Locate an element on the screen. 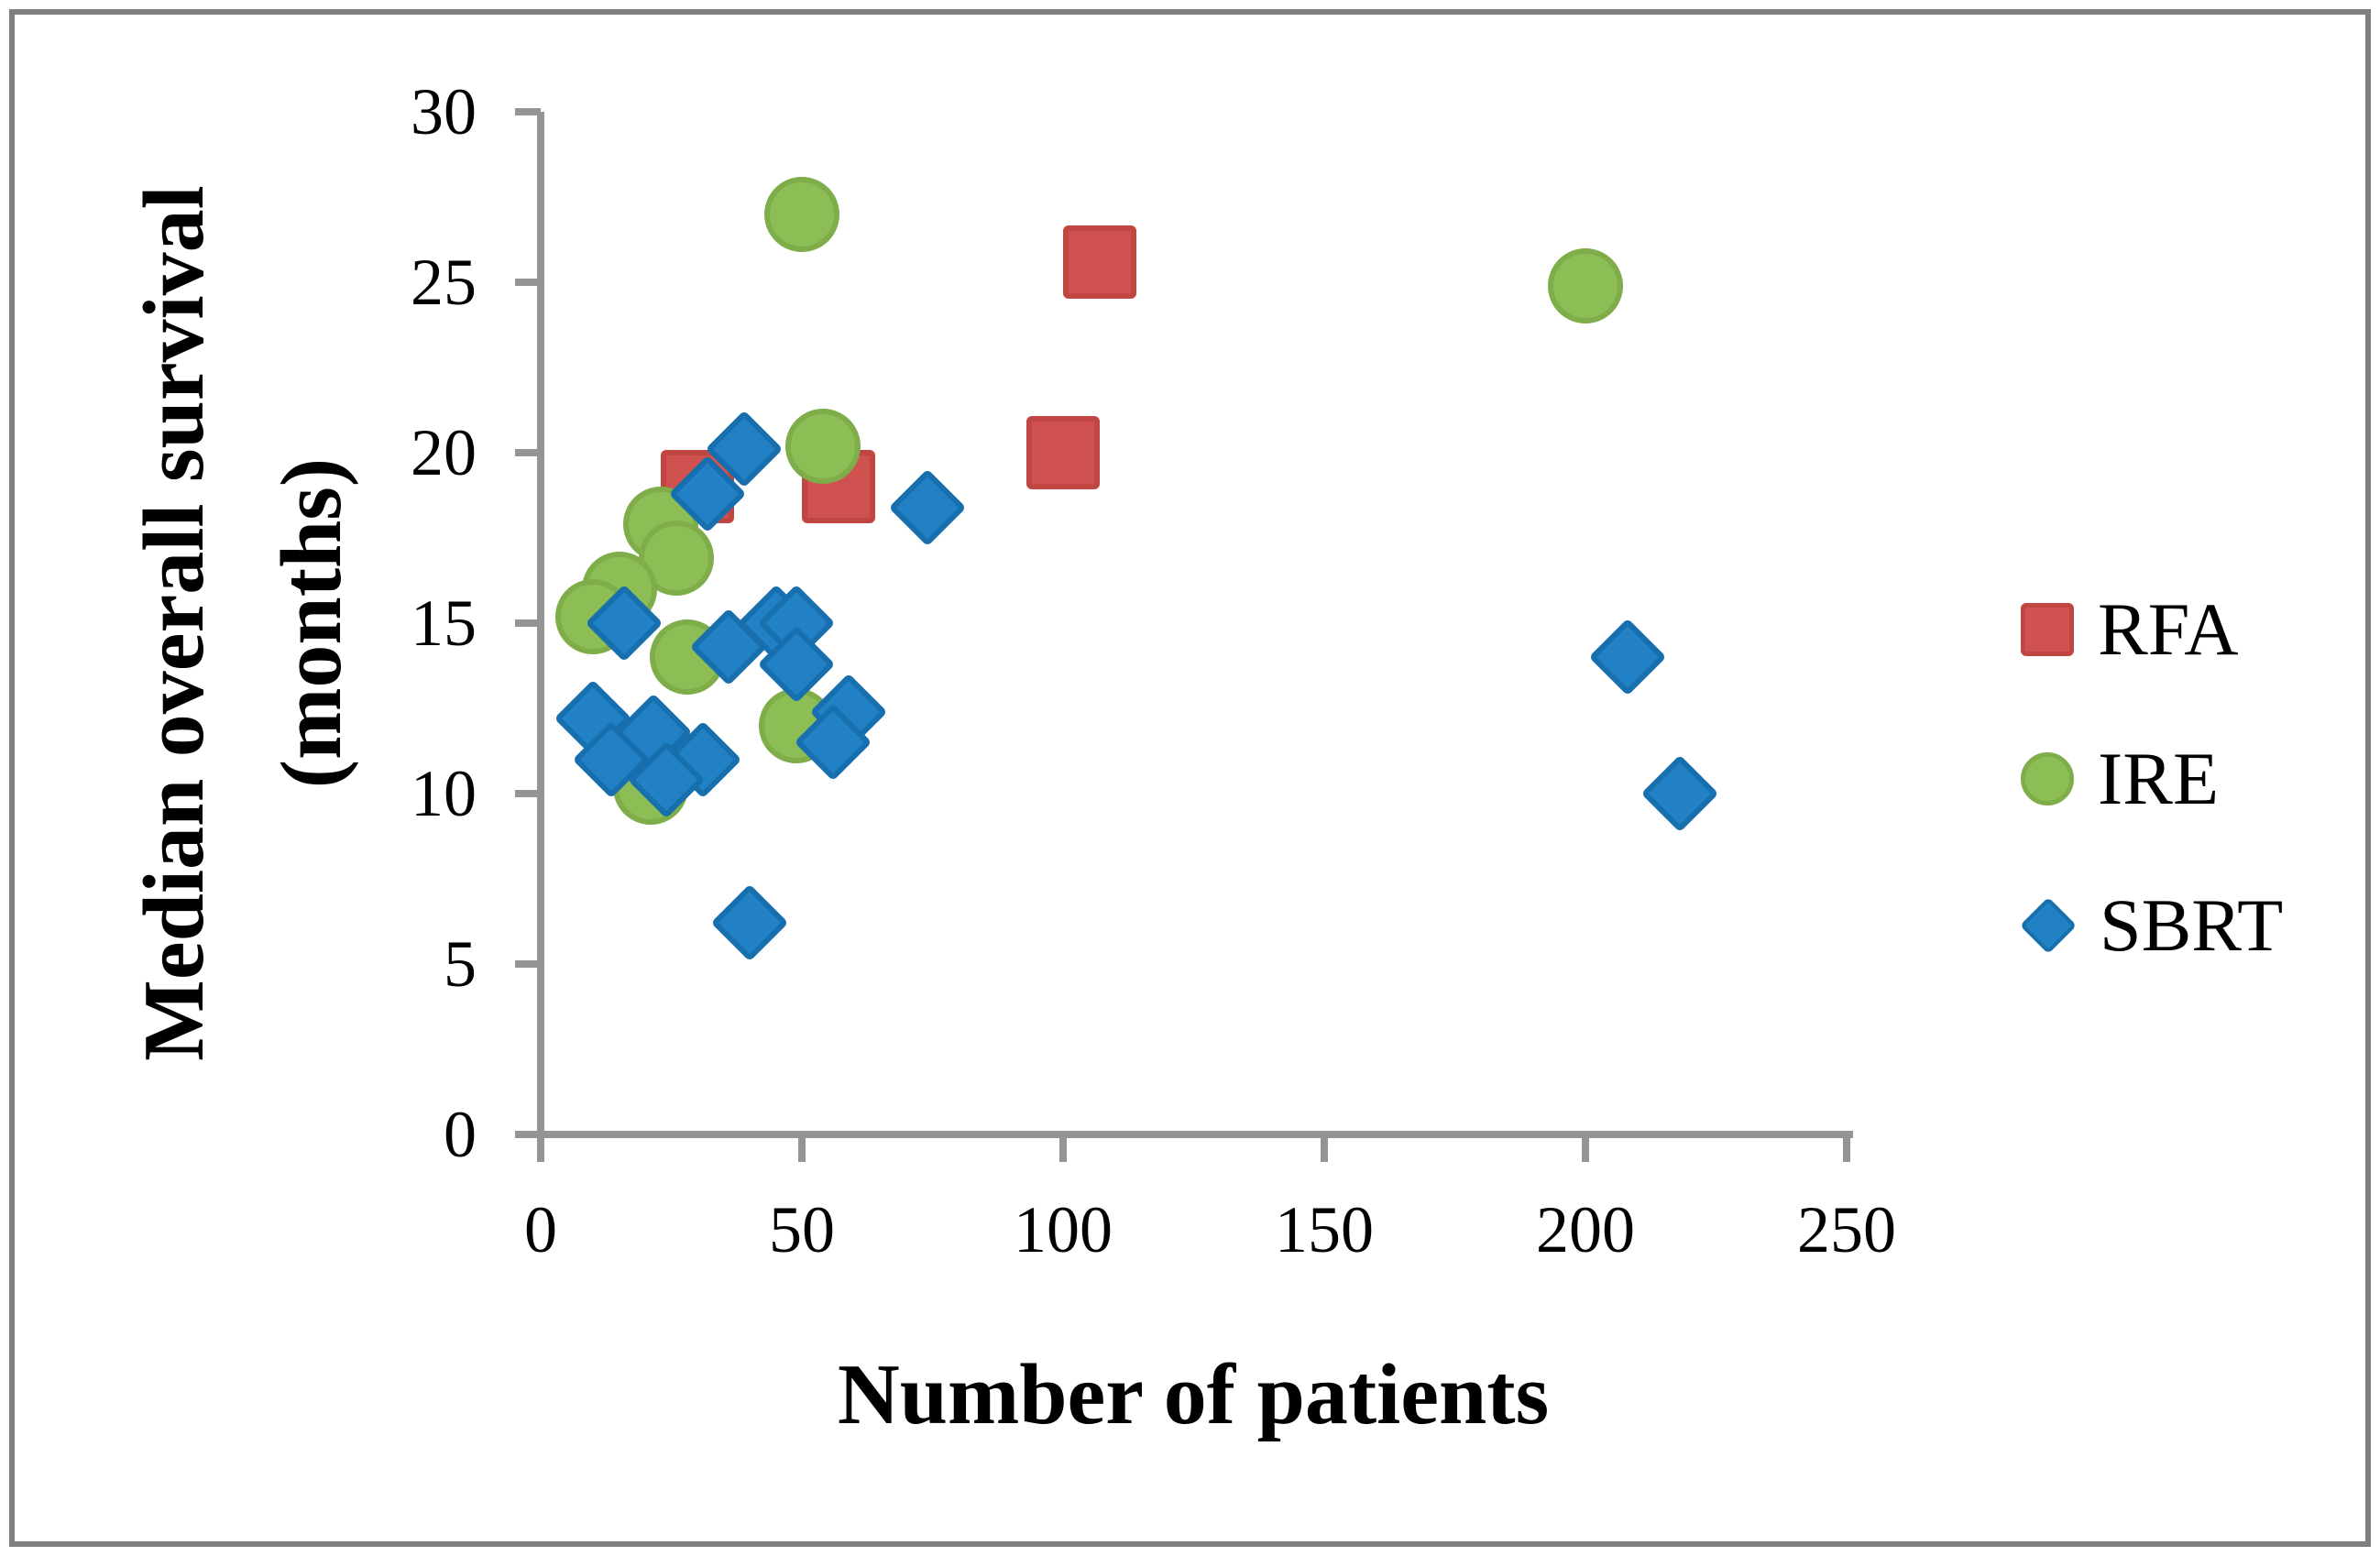 This screenshot has width=2380, height=1556. legend-entry-sbrt: SBRT is located at coordinates (2151, 925).